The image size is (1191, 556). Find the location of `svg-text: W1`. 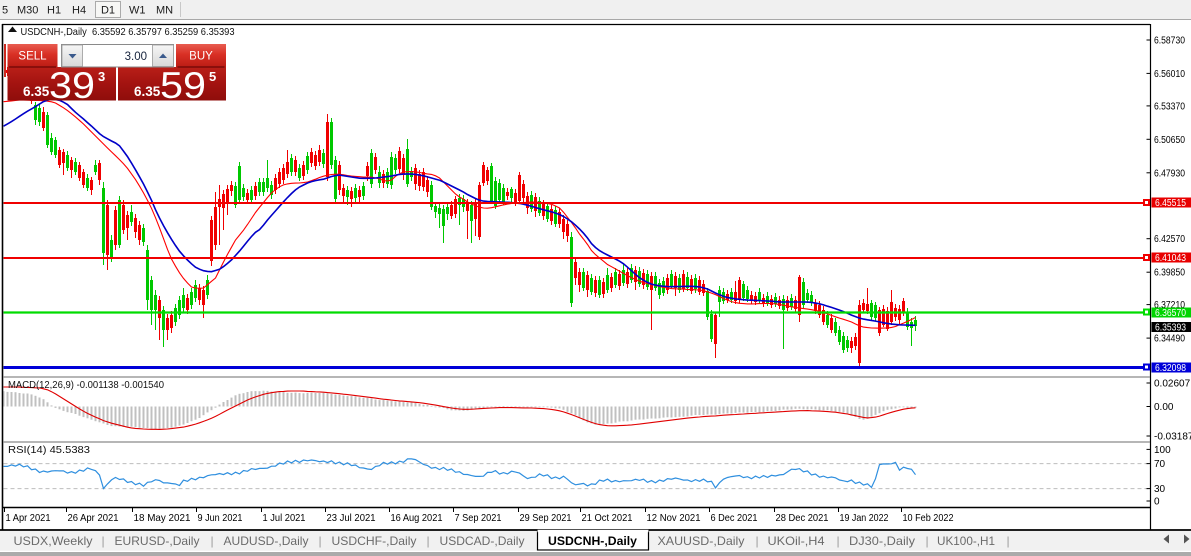

svg-text: W1 is located at coordinates (137, 11).